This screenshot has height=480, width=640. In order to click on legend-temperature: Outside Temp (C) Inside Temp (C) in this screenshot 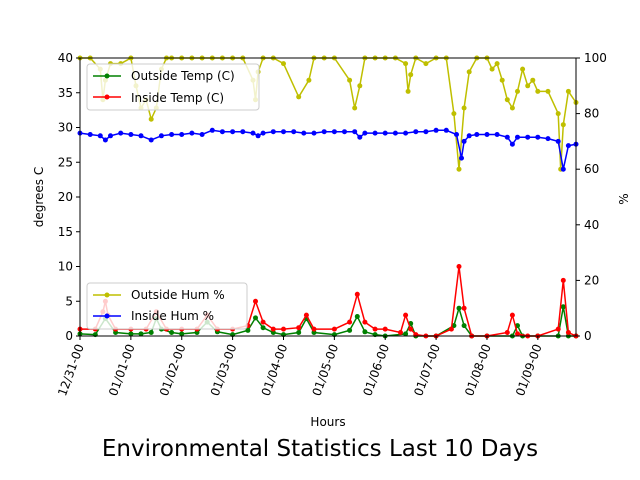, I will do `click(173, 87)`.